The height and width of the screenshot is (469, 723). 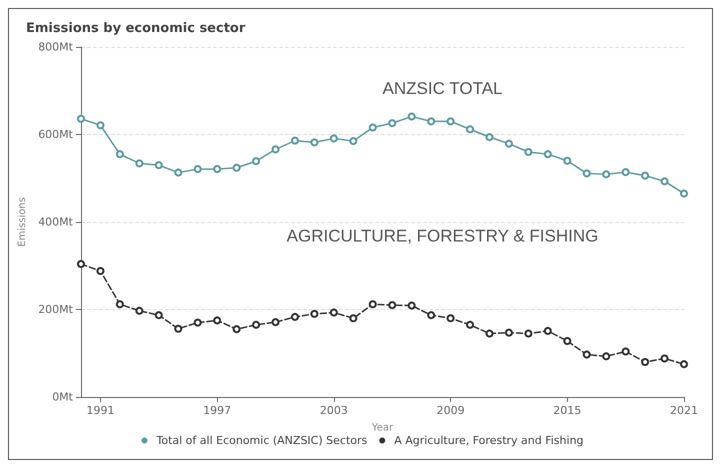 I want to click on y-tick-label: 800Mt, so click(x=56, y=47).